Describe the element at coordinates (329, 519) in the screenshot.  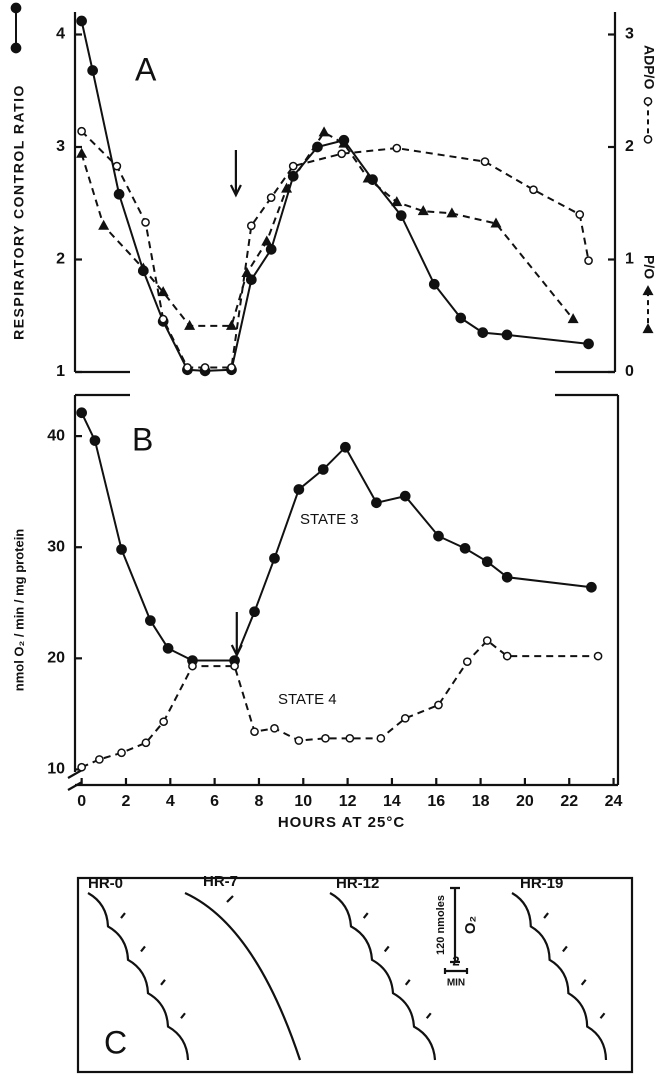
I see `annotation: STATE 3` at that location.